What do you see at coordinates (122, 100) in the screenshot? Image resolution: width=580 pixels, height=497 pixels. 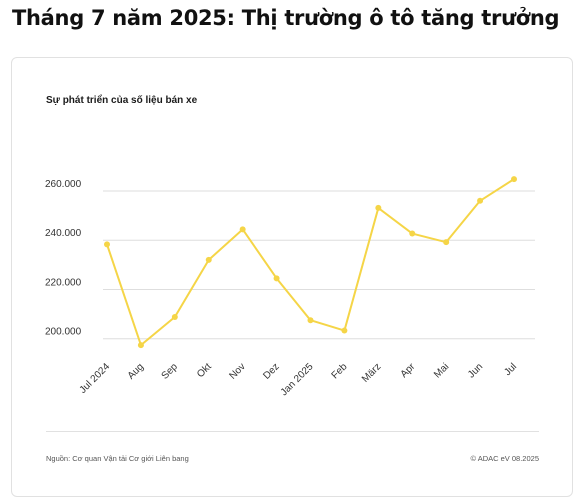 I see `chart-title: Sự phát triển của số liệu bán xe` at bounding box center [122, 100].